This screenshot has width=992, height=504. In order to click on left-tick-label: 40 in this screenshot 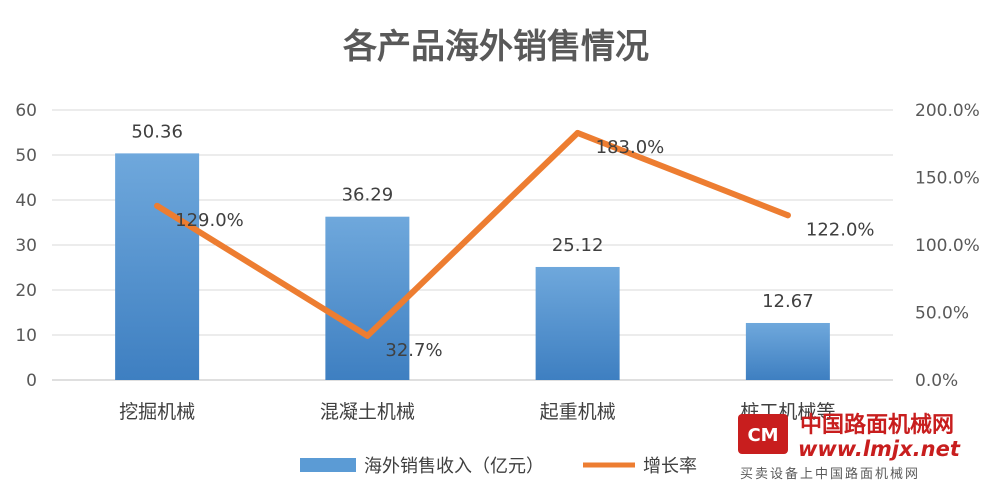, I will do `click(26, 201)`.